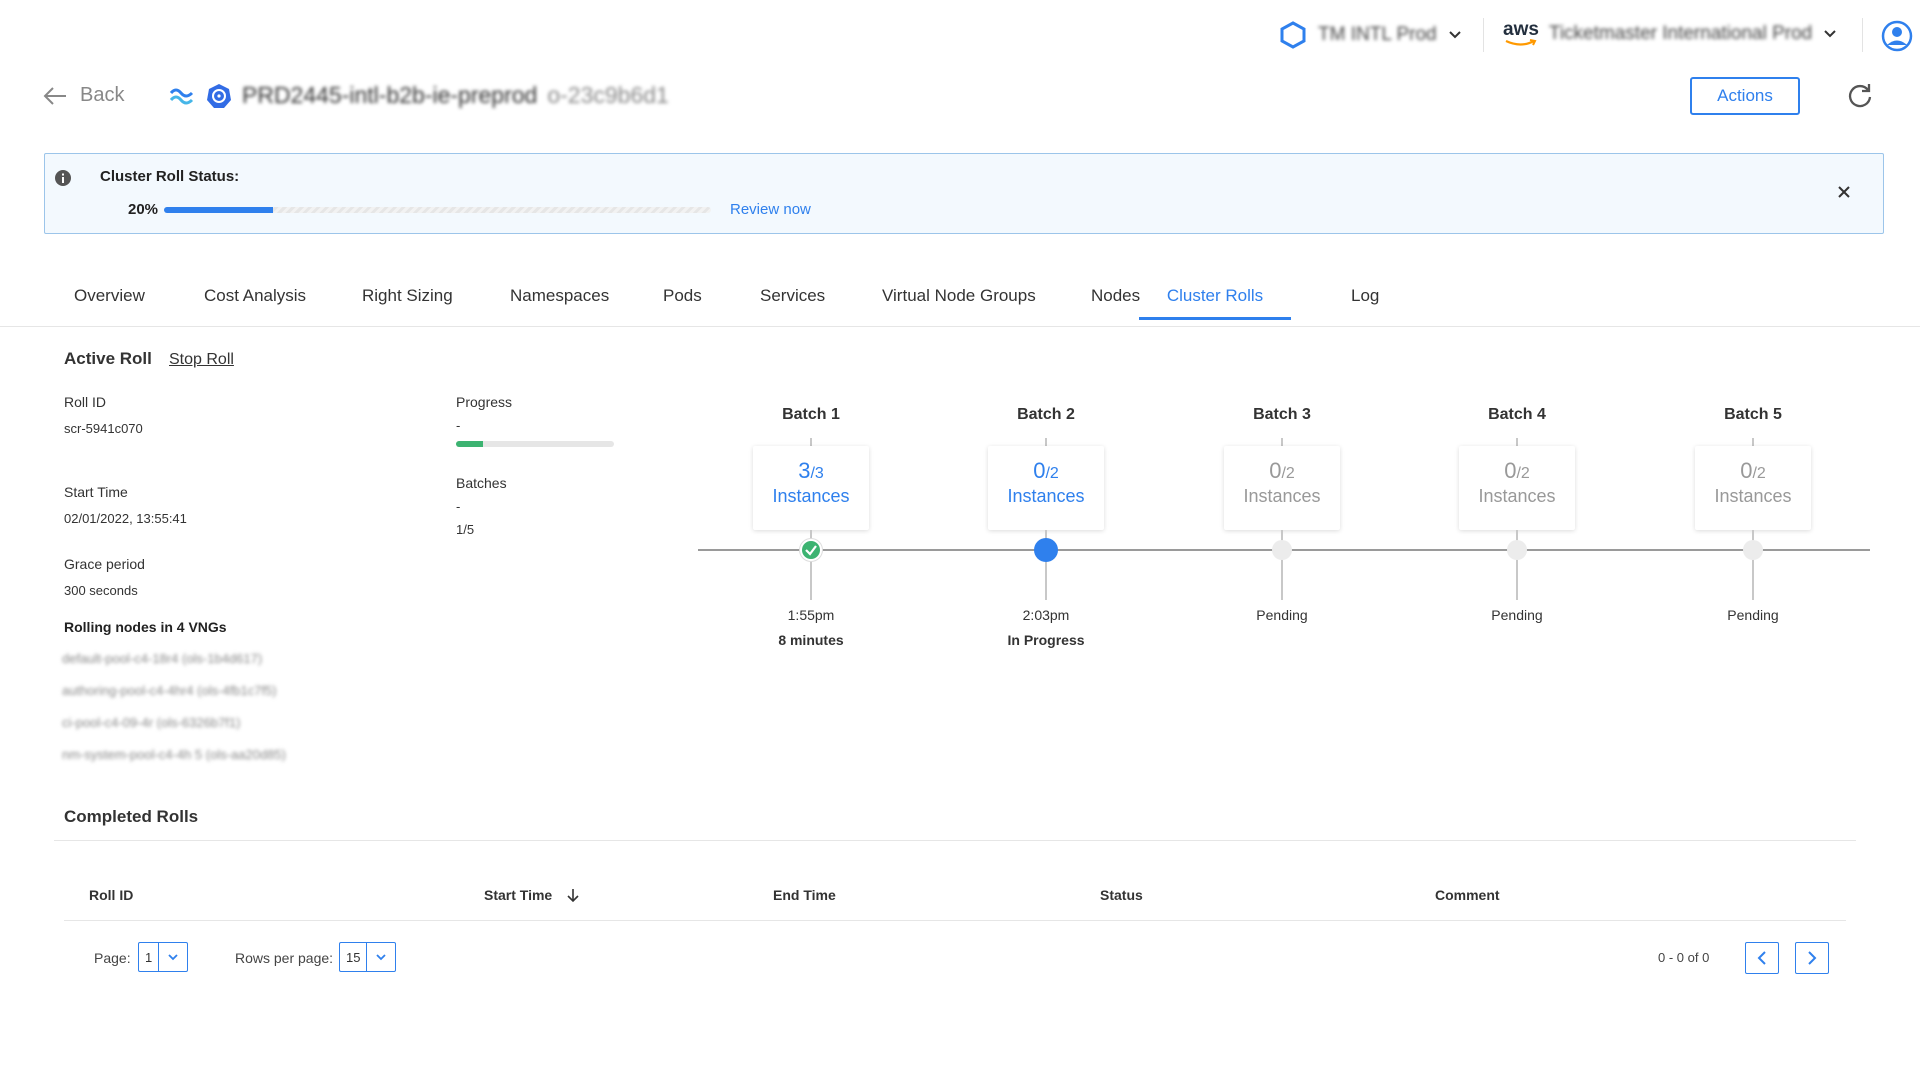 This screenshot has height=1080, width=1920. I want to click on tabs-divider, so click(960, 326).